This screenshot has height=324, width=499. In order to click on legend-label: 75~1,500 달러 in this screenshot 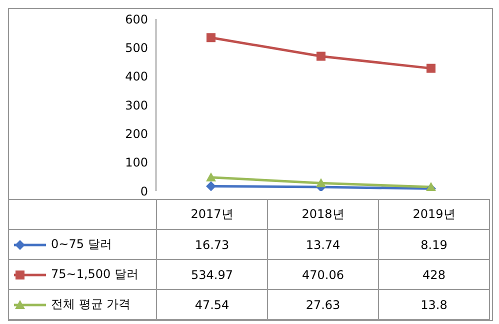, I will do `click(94, 274)`.